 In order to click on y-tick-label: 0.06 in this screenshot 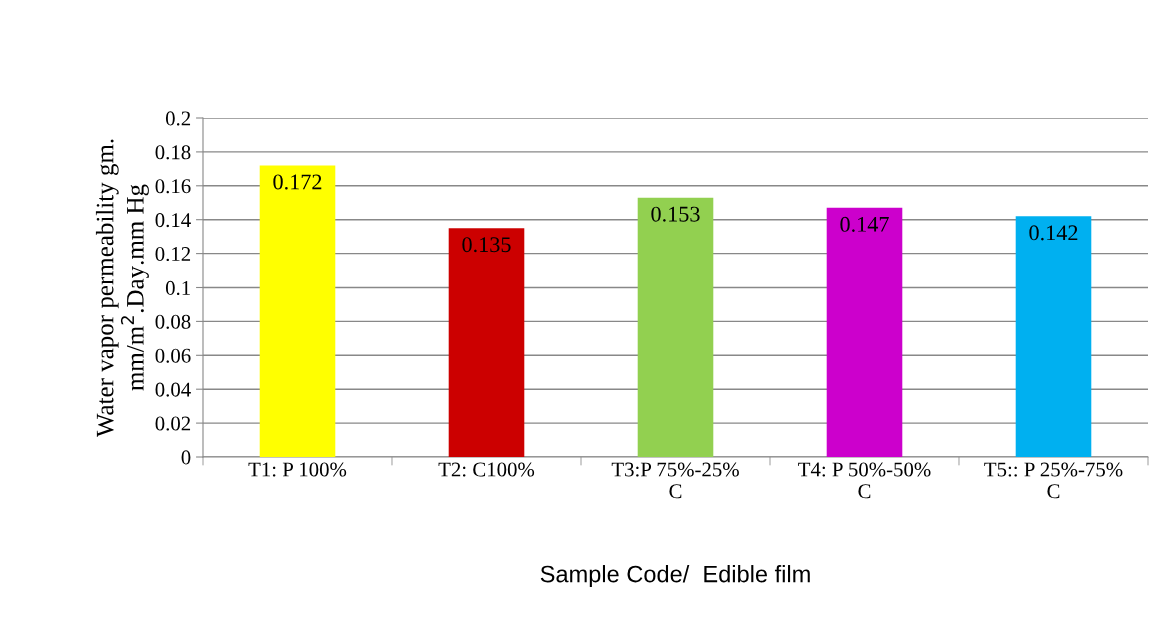, I will do `click(173, 355)`.